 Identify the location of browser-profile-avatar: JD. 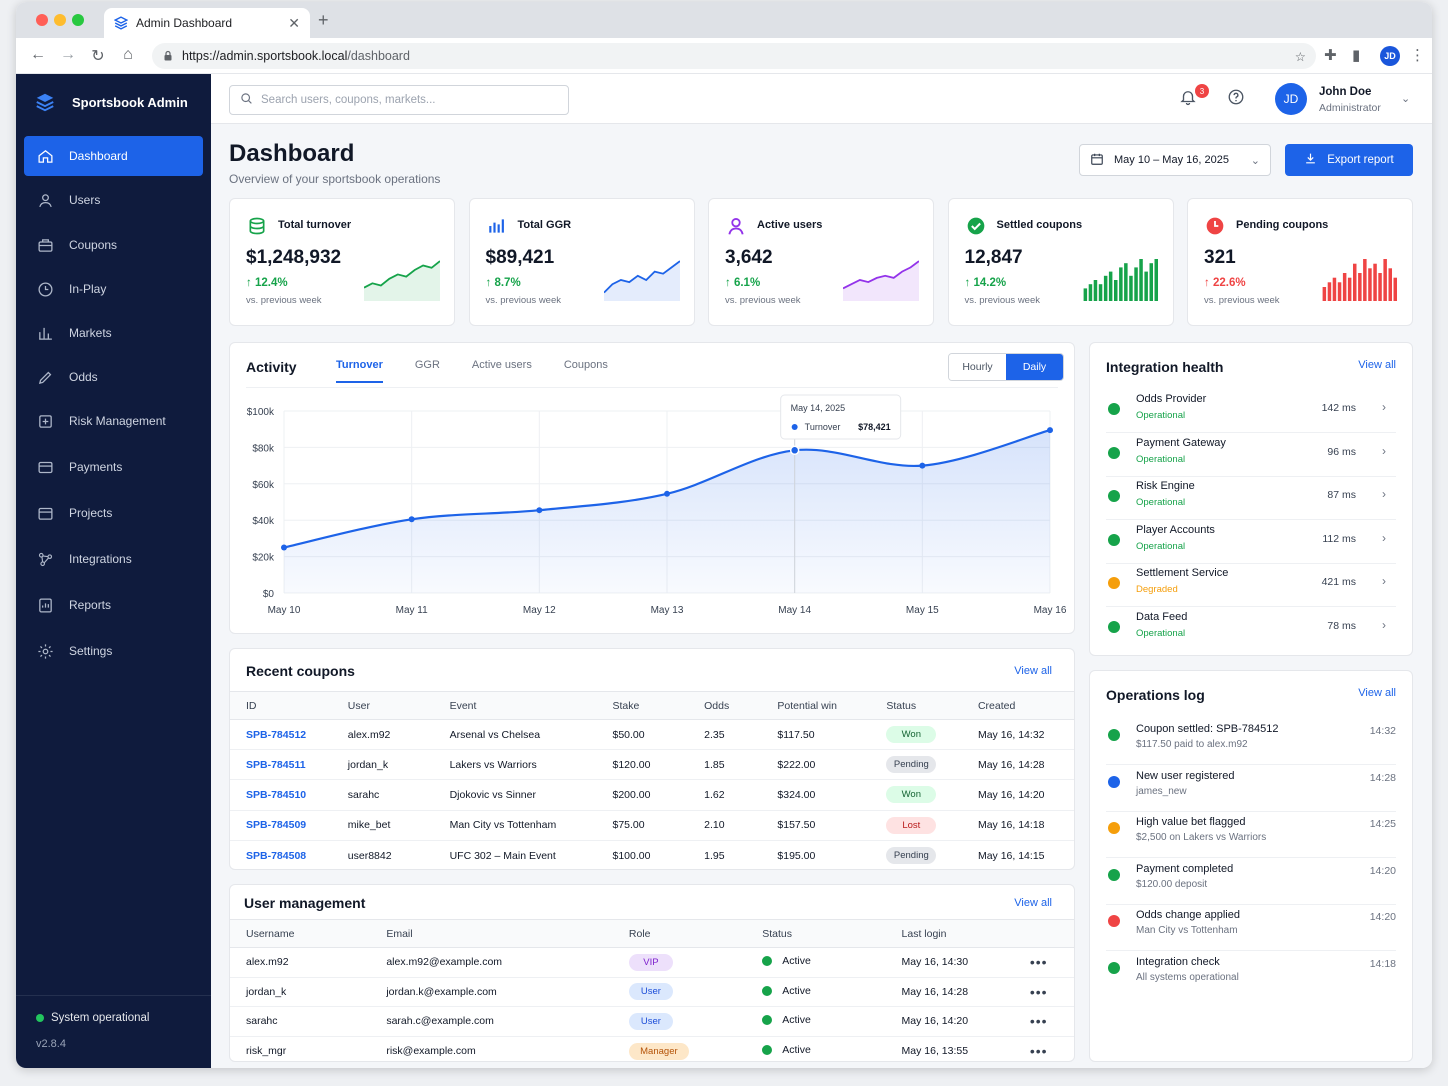
(1390, 56).